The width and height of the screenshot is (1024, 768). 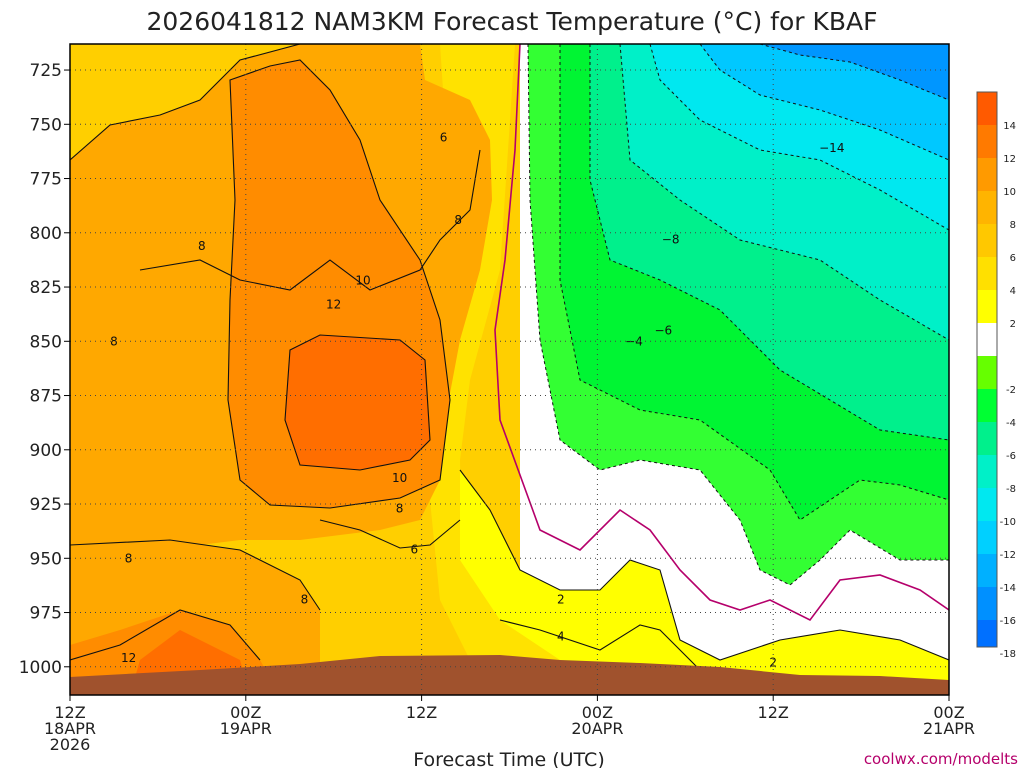 I want to click on y-tick-label: 750, so click(x=46, y=125).